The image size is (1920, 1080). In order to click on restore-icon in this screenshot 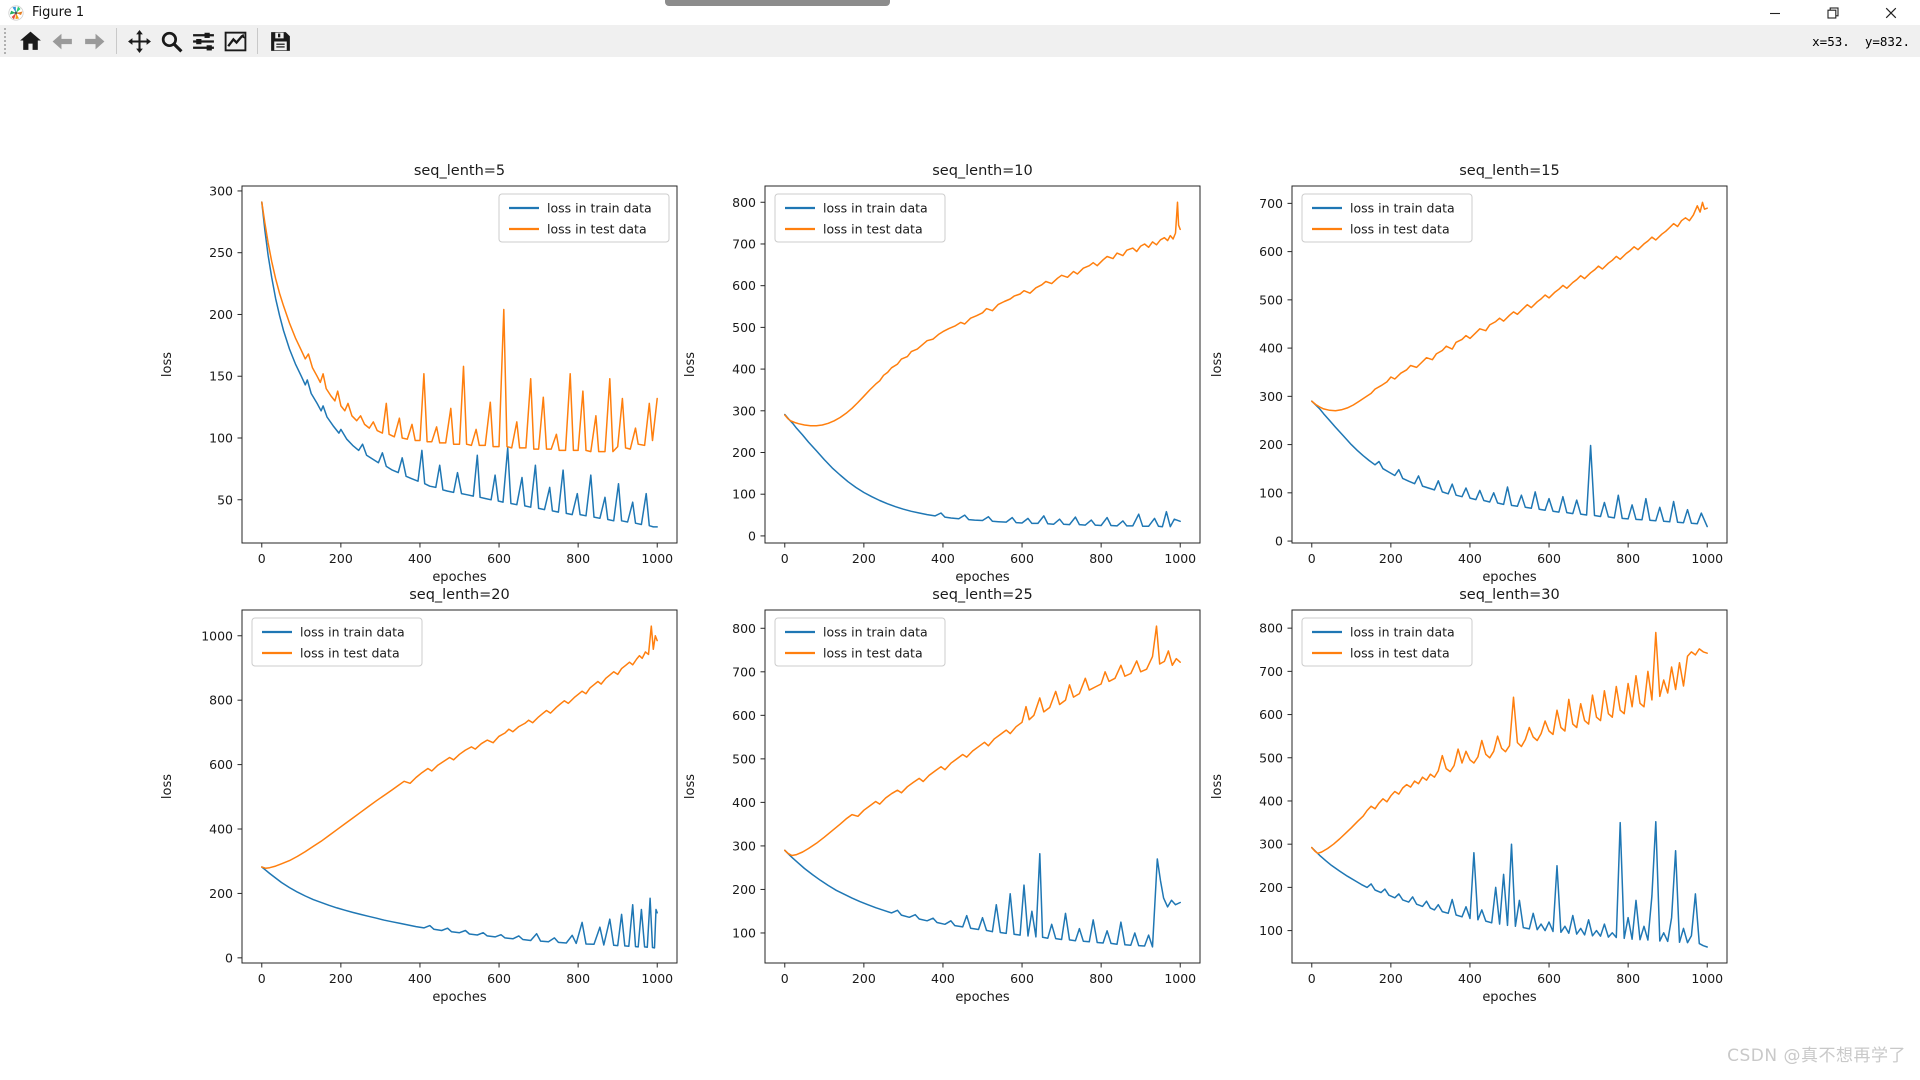, I will do `click(1833, 12)`.